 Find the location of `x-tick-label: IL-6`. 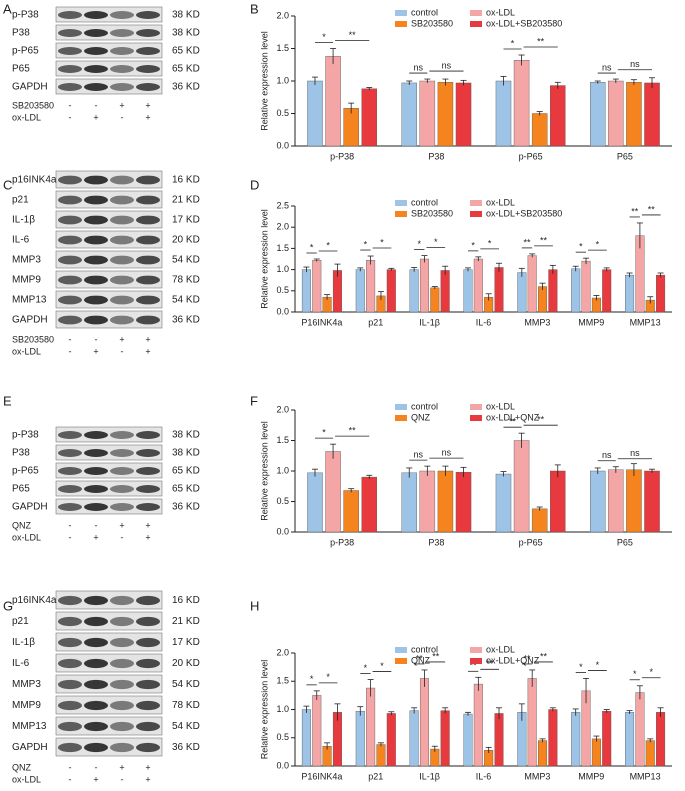

x-tick-label: IL-6 is located at coordinates (484, 322).